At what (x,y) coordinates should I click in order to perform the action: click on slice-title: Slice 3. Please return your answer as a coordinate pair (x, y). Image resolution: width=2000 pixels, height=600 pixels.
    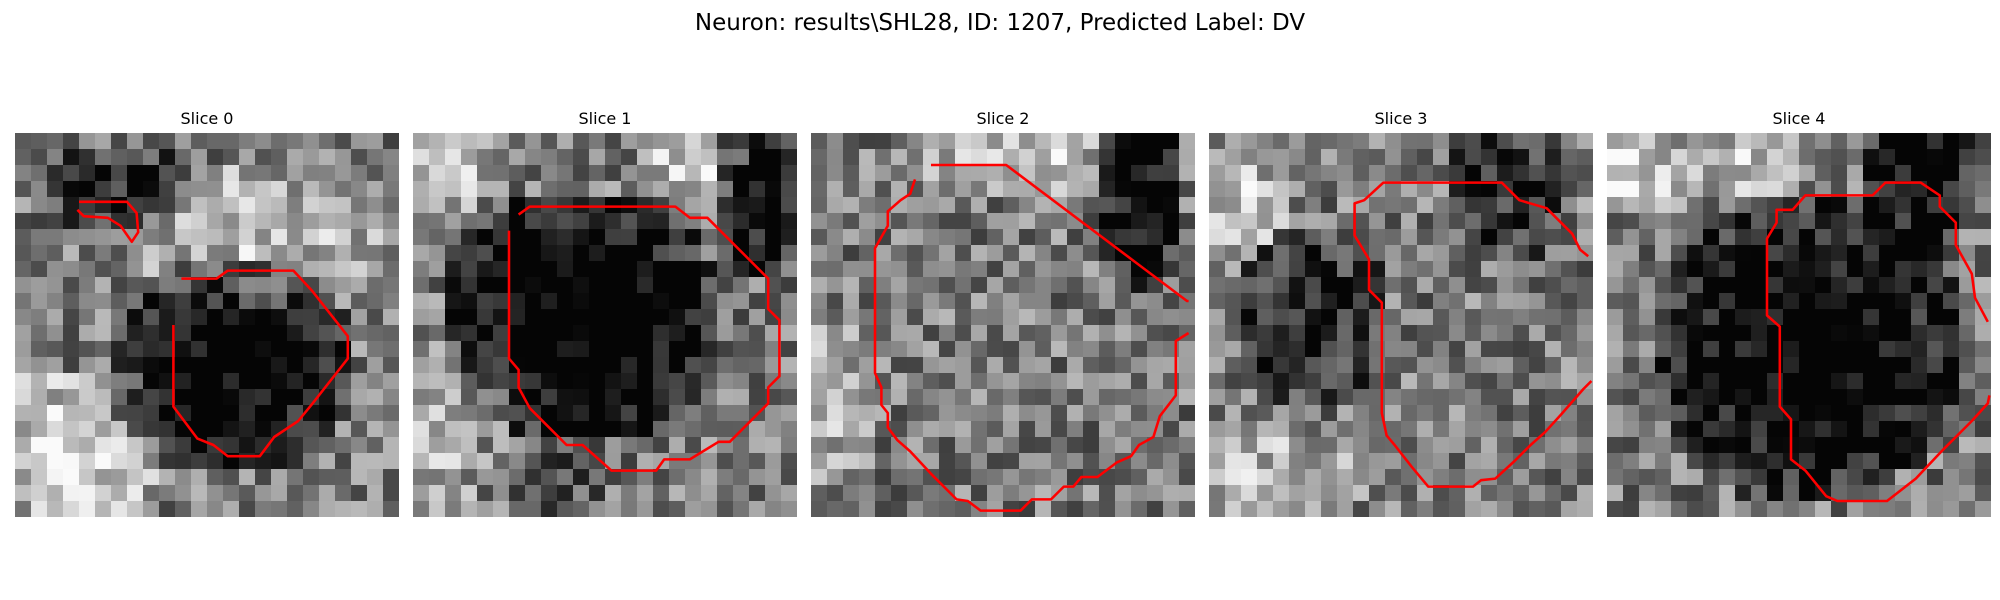
    Looking at the image, I should click on (1401, 118).